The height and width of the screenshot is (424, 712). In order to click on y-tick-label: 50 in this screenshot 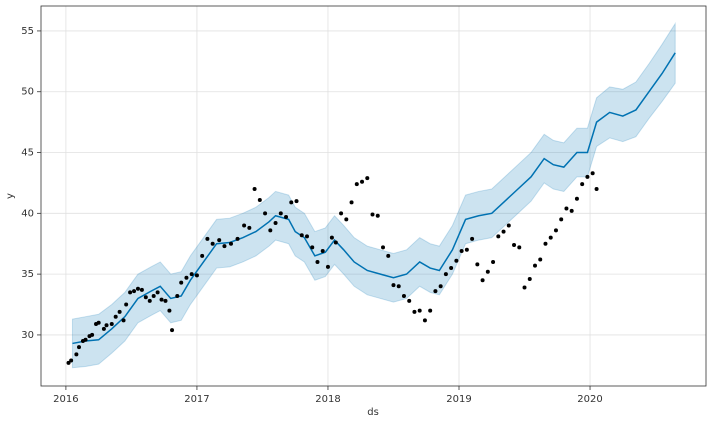, I will do `click(27, 92)`.